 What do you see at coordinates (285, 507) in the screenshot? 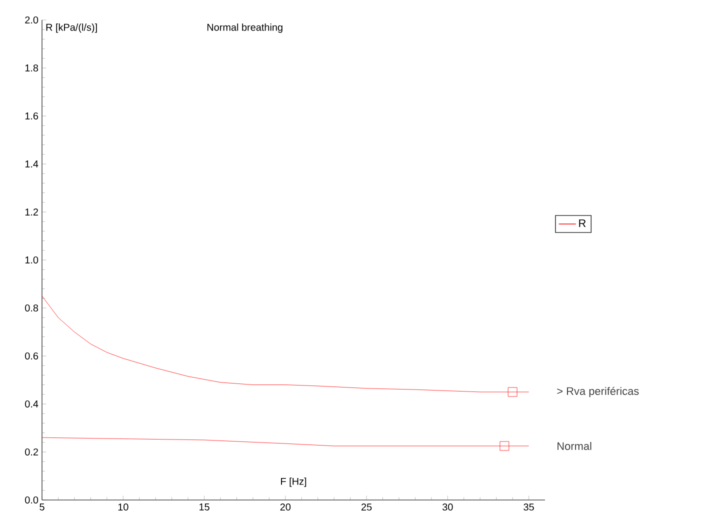
I see `x-tick-label: 20` at bounding box center [285, 507].